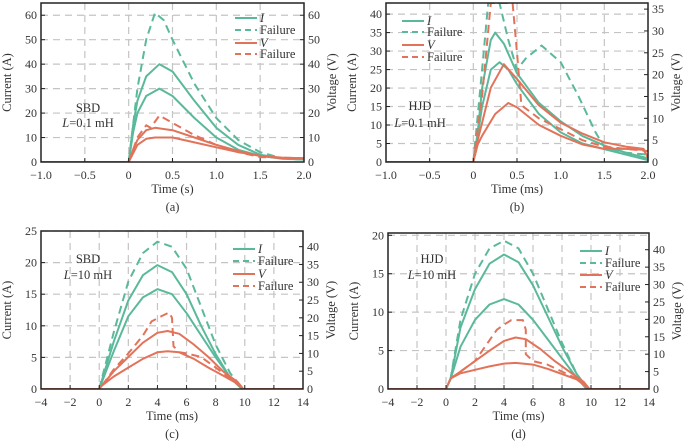 This screenshot has height=442, width=689. Describe the element at coordinates (435, 275) in the screenshot. I see `inductance-value: =10 mH` at that location.